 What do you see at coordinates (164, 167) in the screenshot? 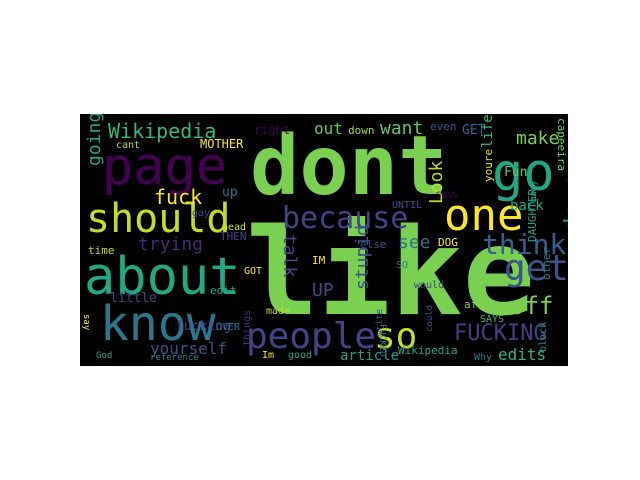
I see `word: page` at bounding box center [164, 167].